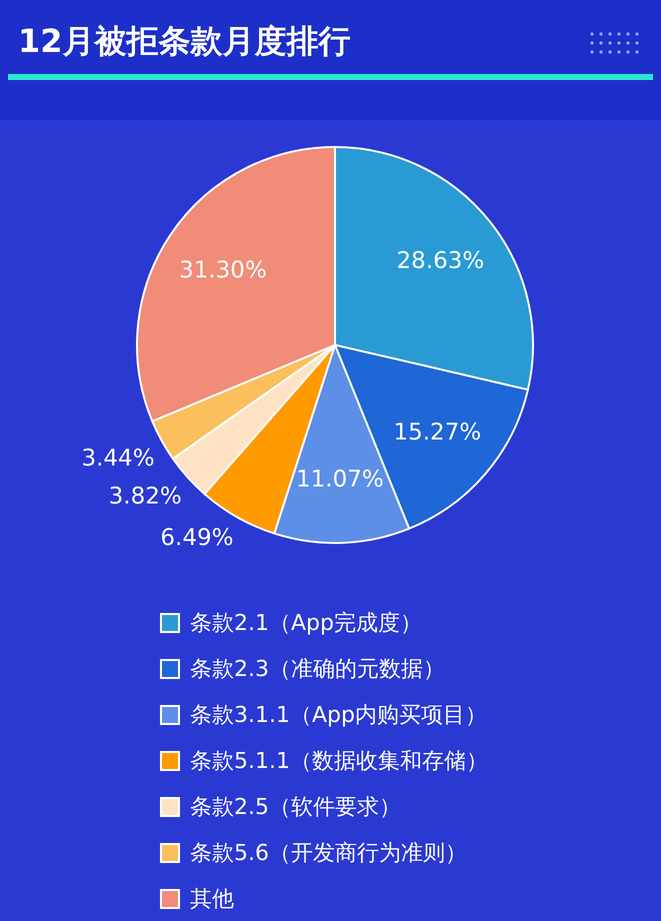 The image size is (661, 921). I want to click on data-label: 6.49%, so click(197, 538).